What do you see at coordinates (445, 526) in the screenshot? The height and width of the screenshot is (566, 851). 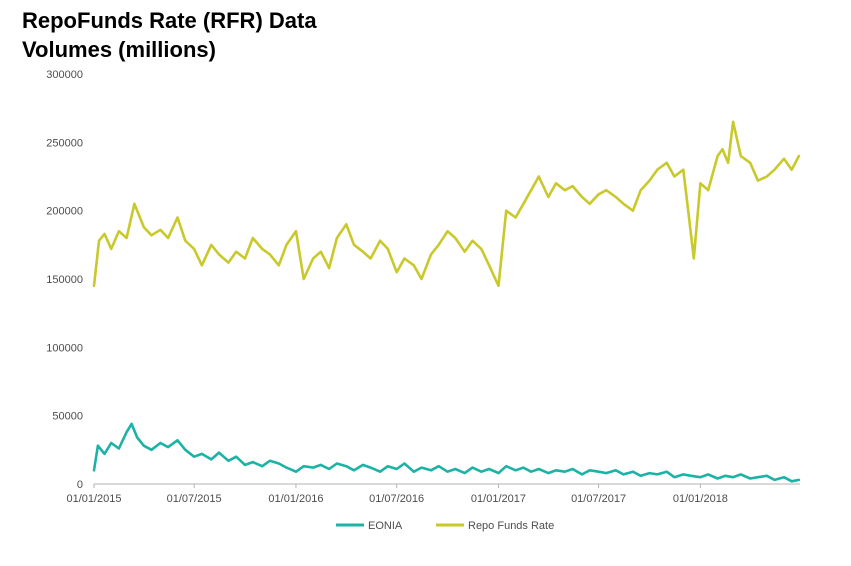 I see `legend: EONIA Repo Funds Rate` at bounding box center [445, 526].